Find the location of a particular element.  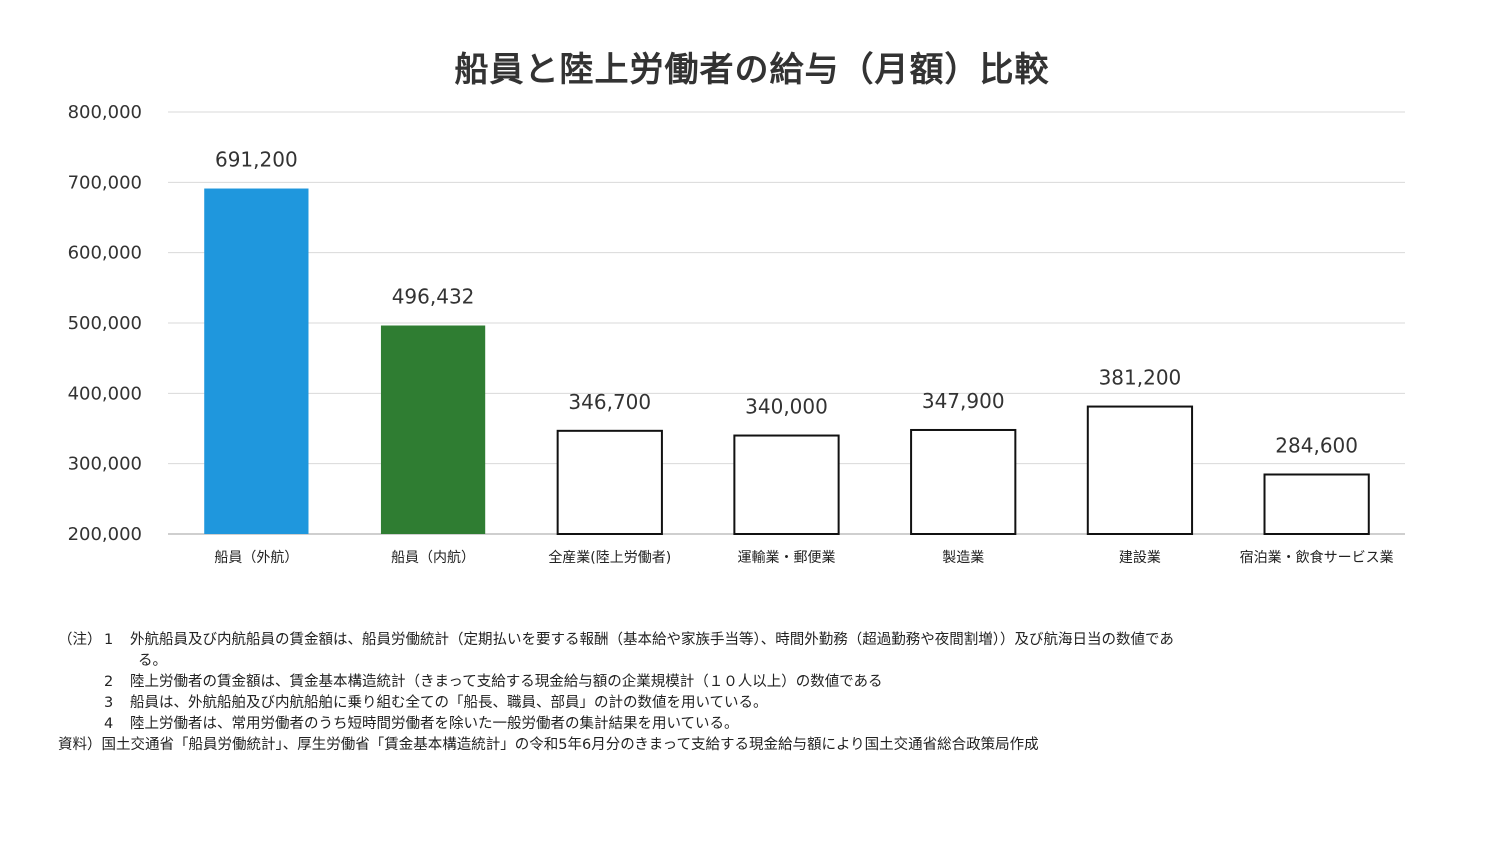

data-label: 346,700 is located at coordinates (609, 402).